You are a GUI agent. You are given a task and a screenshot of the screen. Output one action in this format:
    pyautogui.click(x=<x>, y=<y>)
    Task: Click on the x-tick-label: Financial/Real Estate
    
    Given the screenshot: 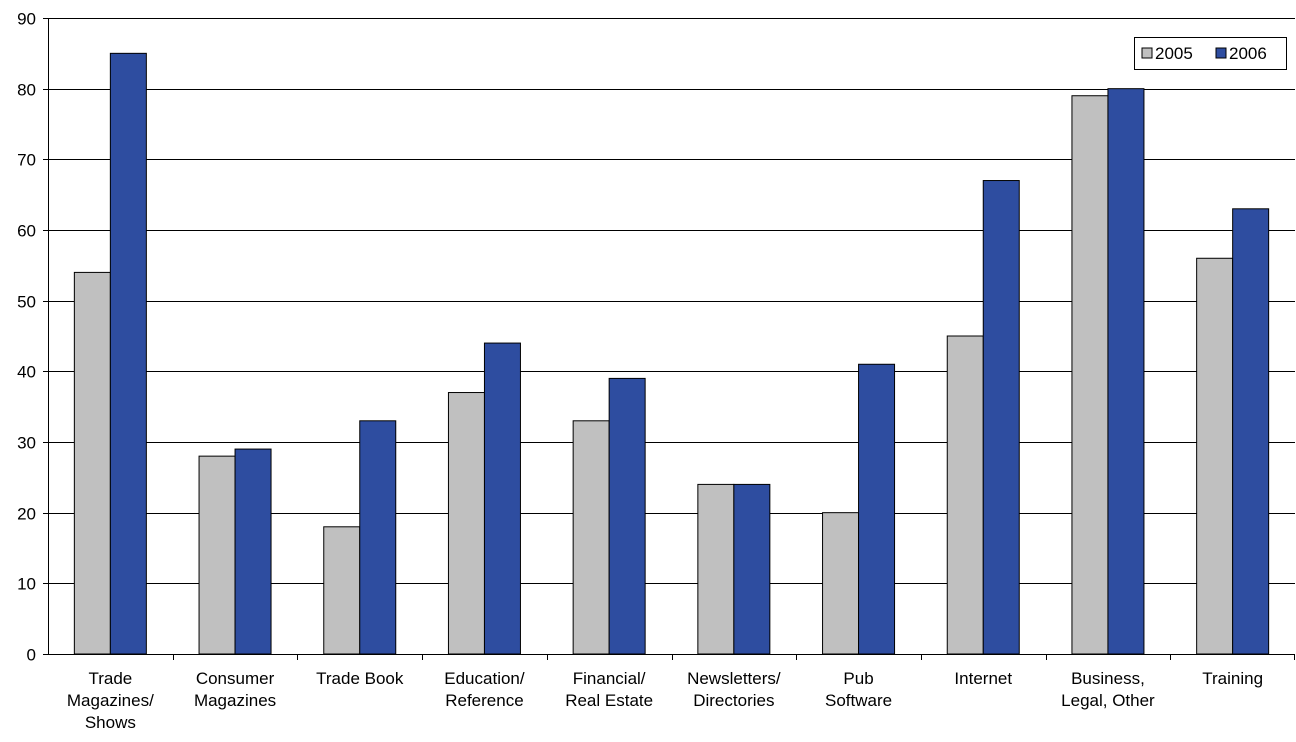 What is the action you would take?
    pyautogui.click(x=609, y=689)
    